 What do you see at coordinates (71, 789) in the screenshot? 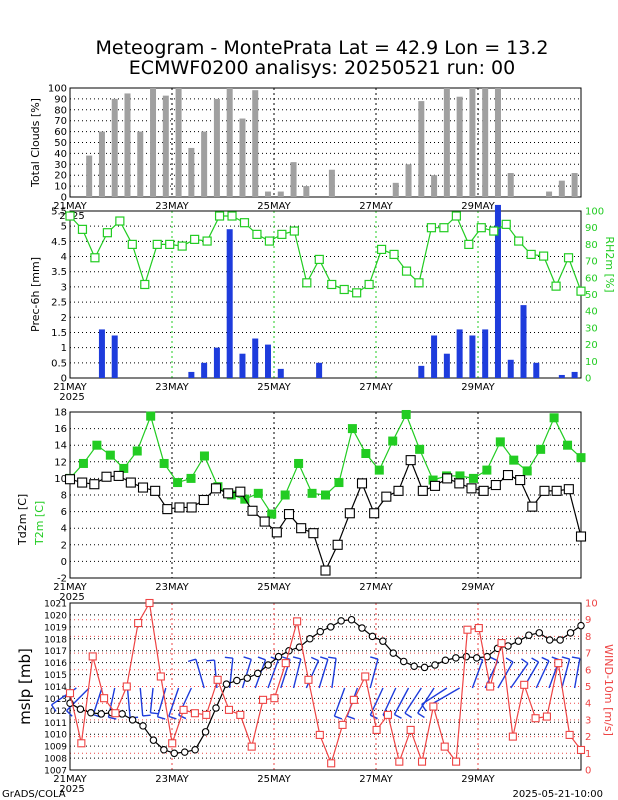
I see `mslp-year-label: 2025` at bounding box center [71, 789].